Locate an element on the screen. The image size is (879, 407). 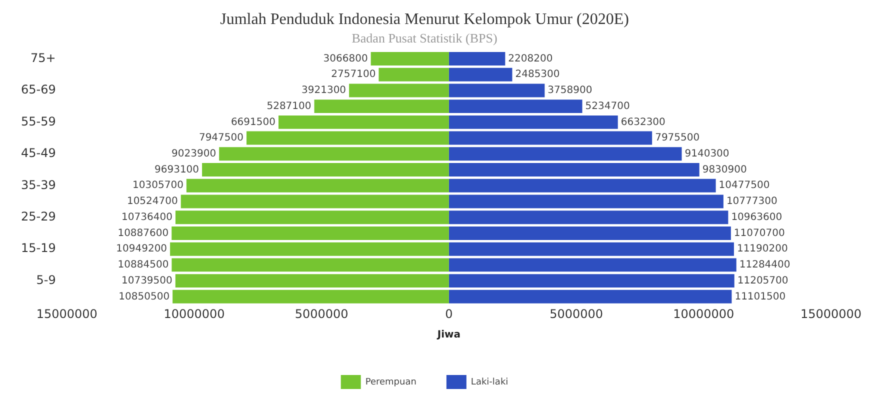
data-label: 9140300 is located at coordinates (707, 154).